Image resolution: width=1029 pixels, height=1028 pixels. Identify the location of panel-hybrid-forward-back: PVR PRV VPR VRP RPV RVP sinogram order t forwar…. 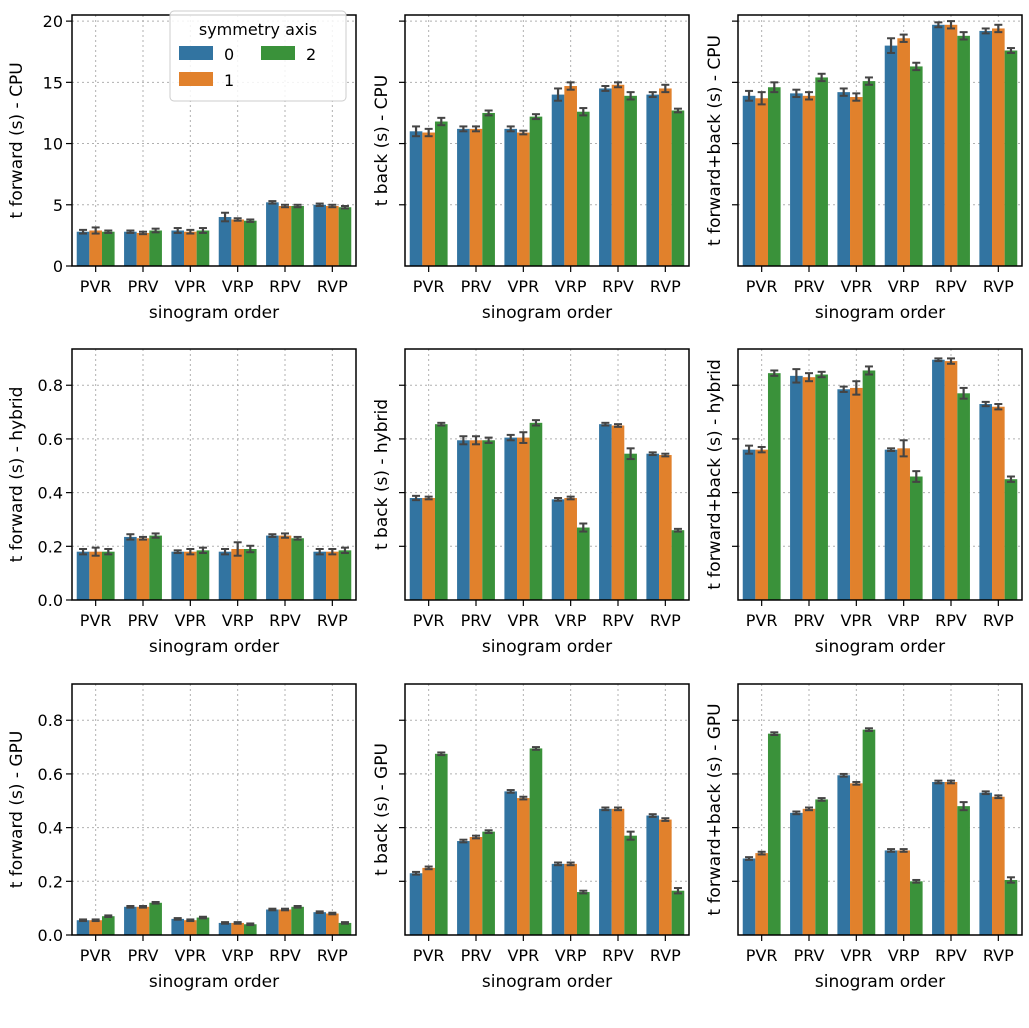
(864, 502).